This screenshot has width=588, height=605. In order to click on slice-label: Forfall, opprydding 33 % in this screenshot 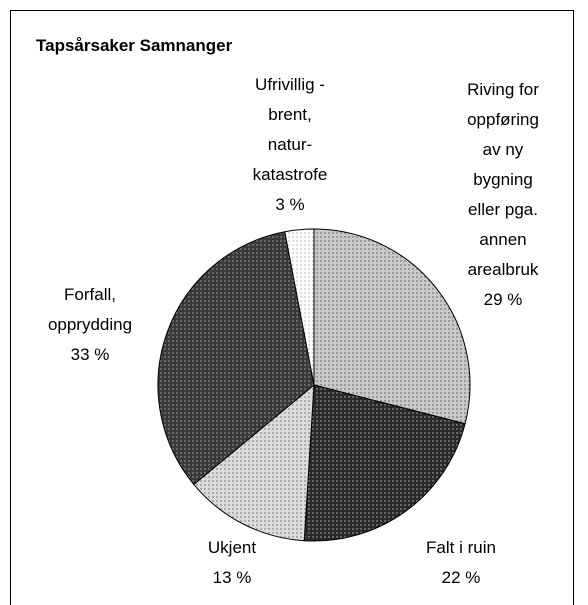, I will do `click(90, 325)`.